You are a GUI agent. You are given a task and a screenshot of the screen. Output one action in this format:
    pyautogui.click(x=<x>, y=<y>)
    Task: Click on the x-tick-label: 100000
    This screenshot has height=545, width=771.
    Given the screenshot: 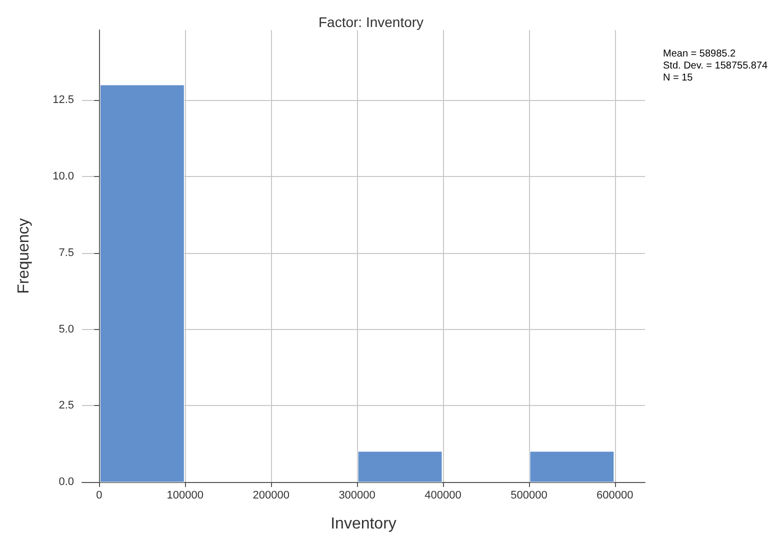 What is the action you would take?
    pyautogui.click(x=185, y=496)
    